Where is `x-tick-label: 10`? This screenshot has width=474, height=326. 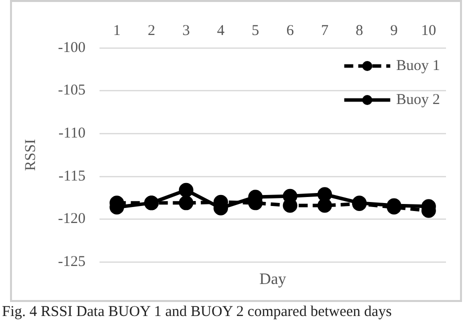 x-tick-label: 10 is located at coordinates (428, 30).